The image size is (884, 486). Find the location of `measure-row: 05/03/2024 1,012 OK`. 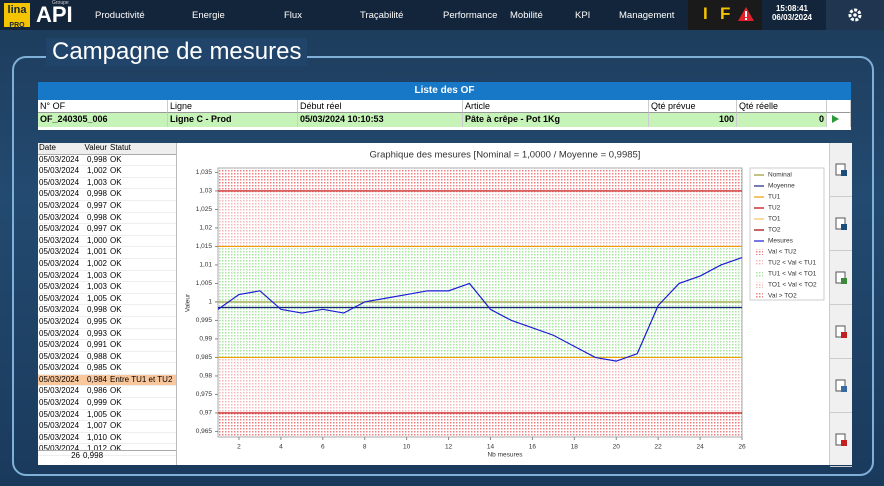

measure-row: 05/03/2024 1,012 OK is located at coordinates (107, 450).